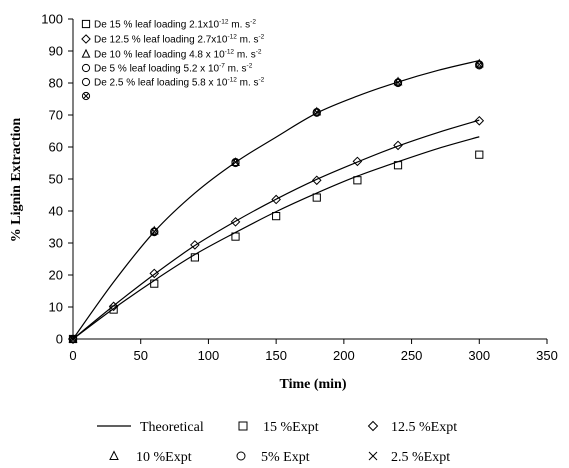 The height and width of the screenshot is (468, 569). What do you see at coordinates (56, 83) in the screenshot?
I see `y-tick-label: 80` at bounding box center [56, 83].